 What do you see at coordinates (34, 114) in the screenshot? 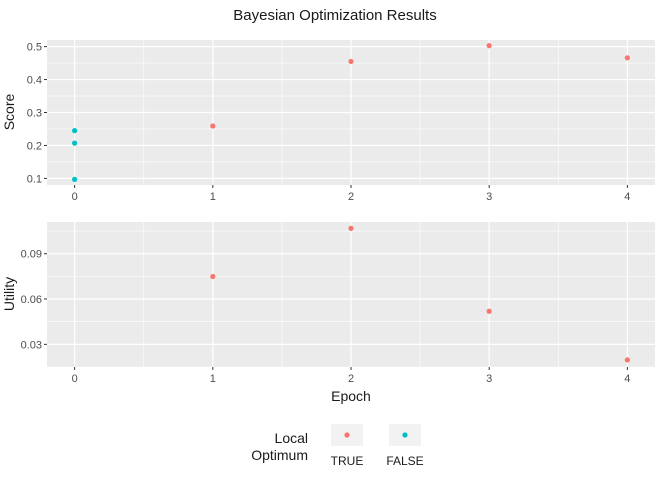
I see `y-tick-label: 0.3` at bounding box center [34, 114].